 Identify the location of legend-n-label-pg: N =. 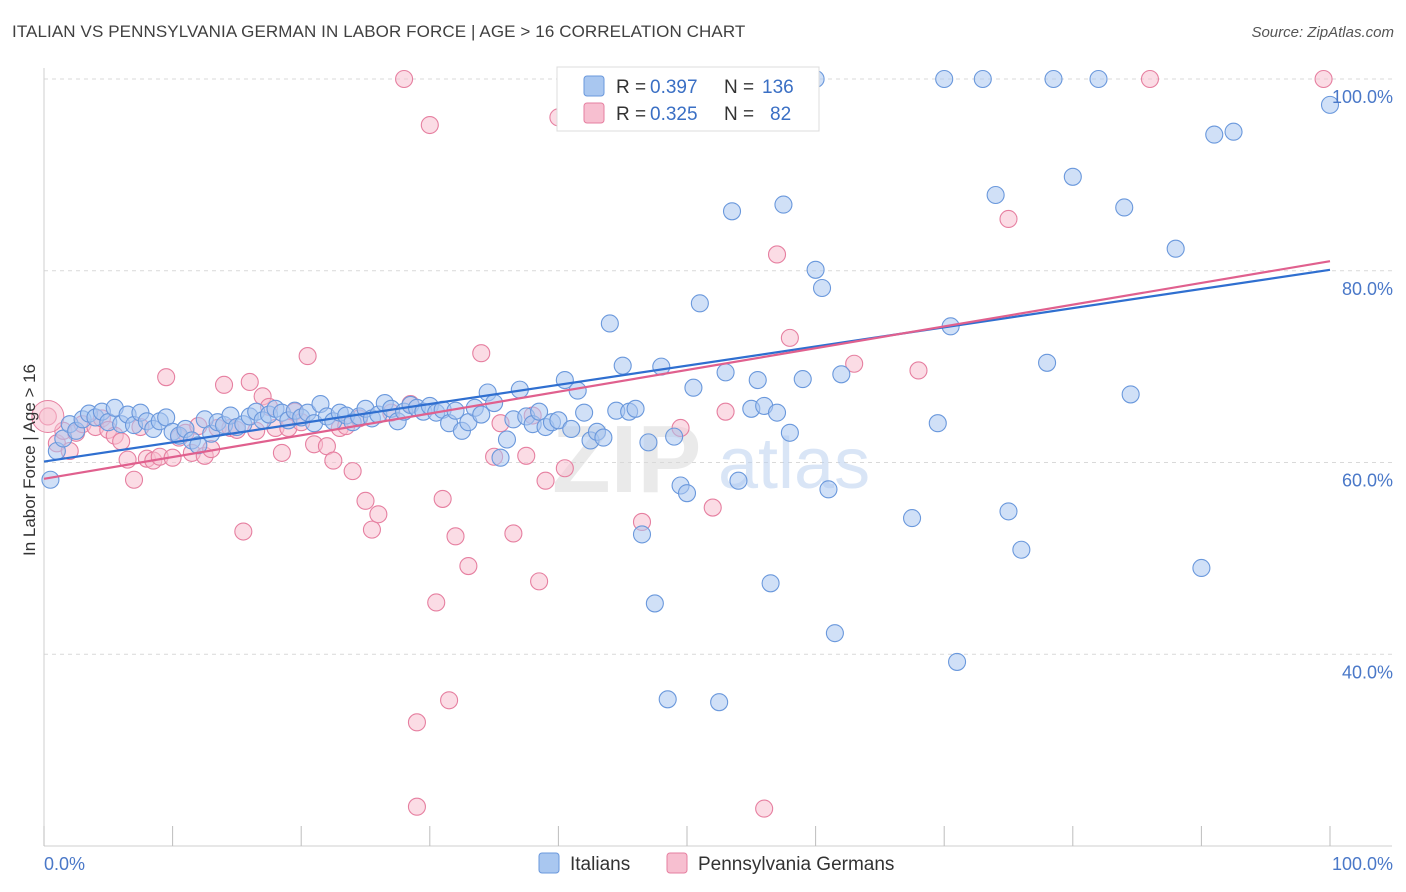
(739, 114).